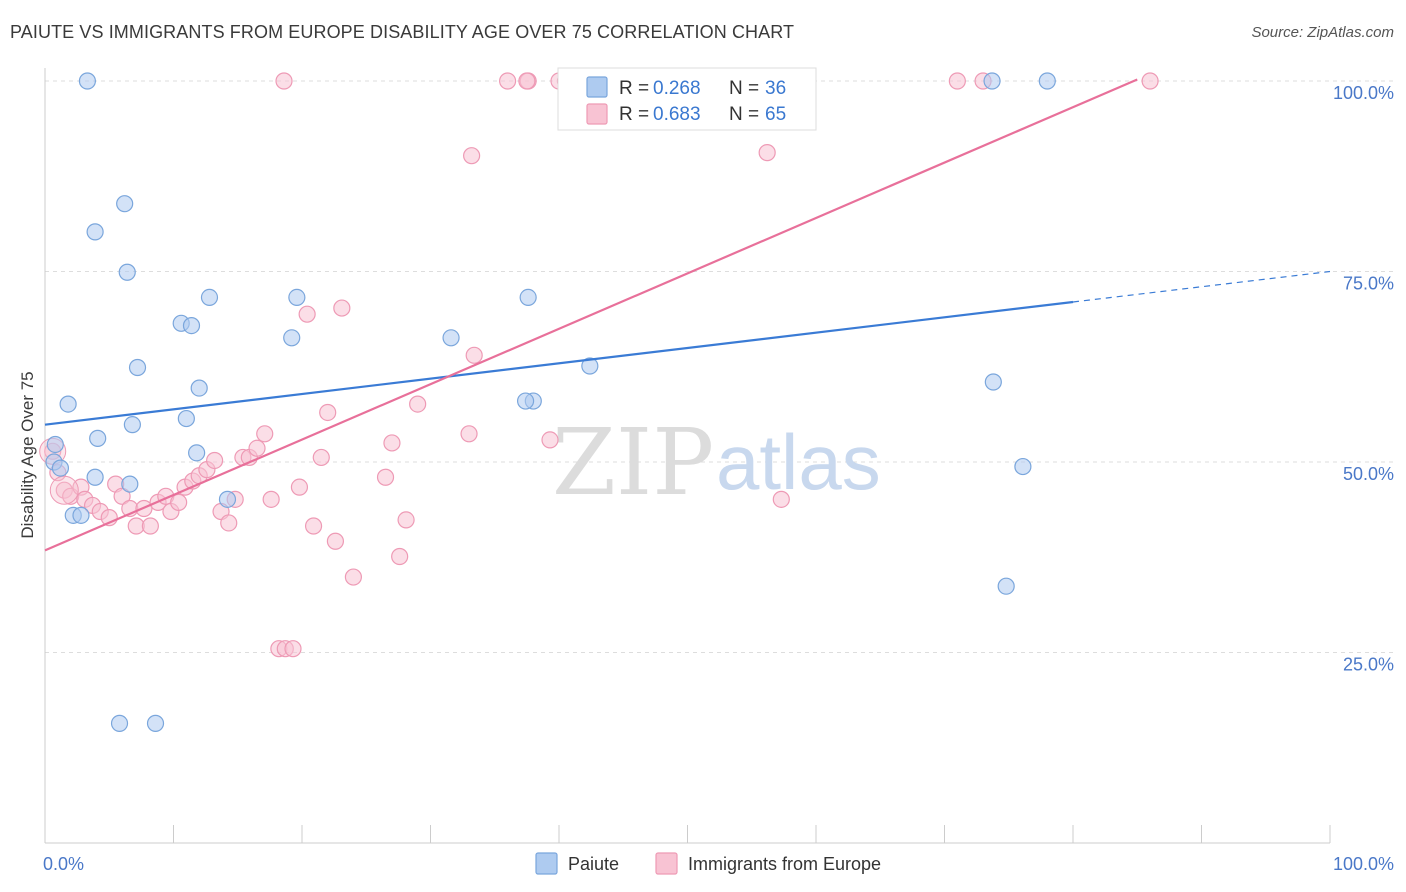 The height and width of the screenshot is (892, 1406). What do you see at coordinates (633, 462) in the screenshot?
I see `watermark-zip: ZIP` at bounding box center [633, 462].